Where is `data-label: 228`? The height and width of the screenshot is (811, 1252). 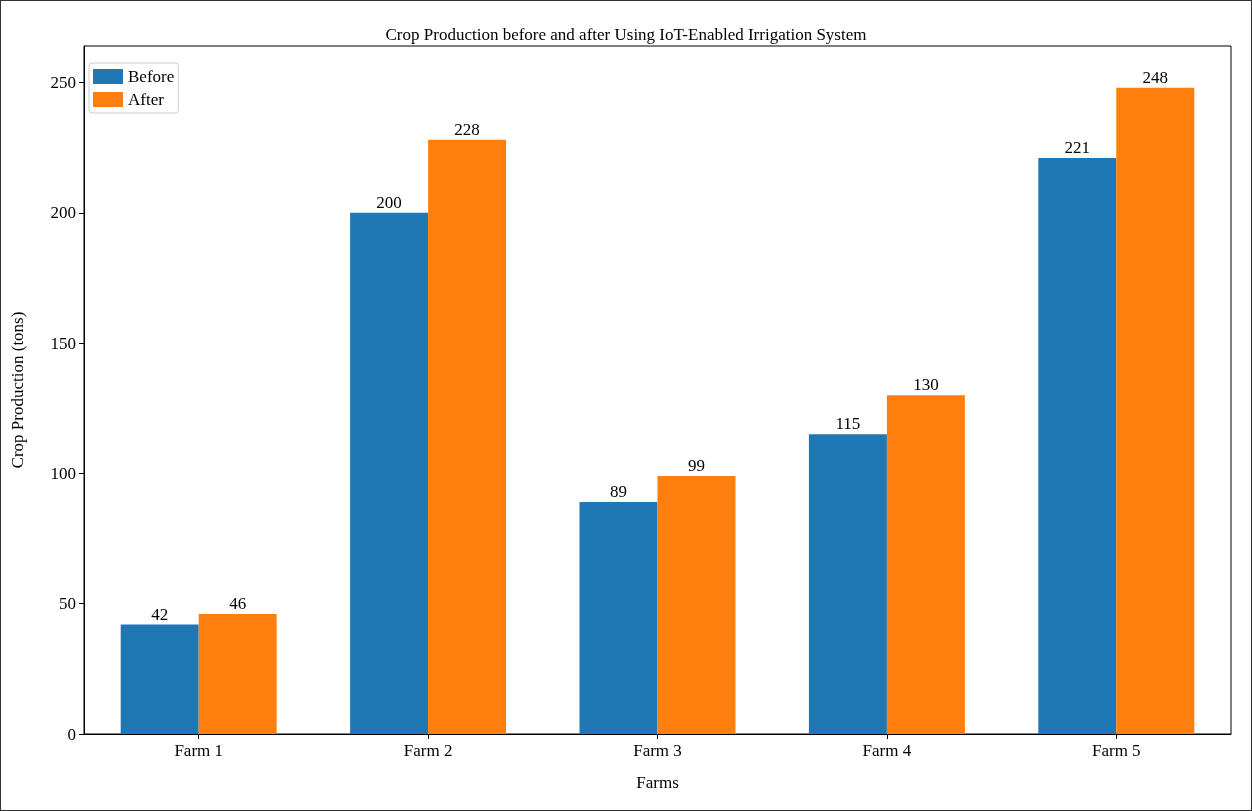 data-label: 228 is located at coordinates (467, 129).